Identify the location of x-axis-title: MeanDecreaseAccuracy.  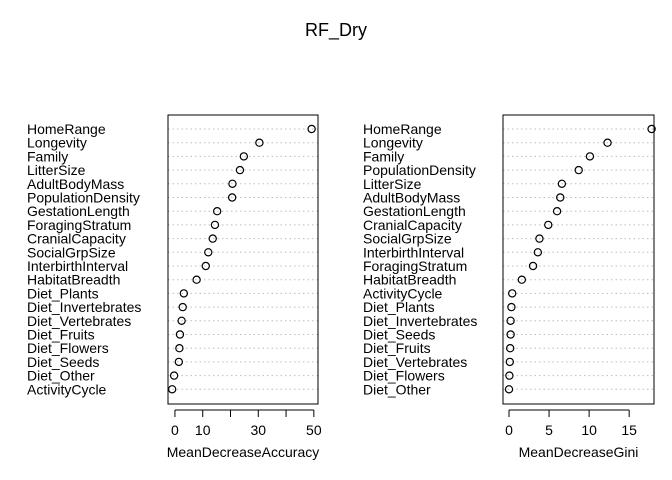
(243, 452).